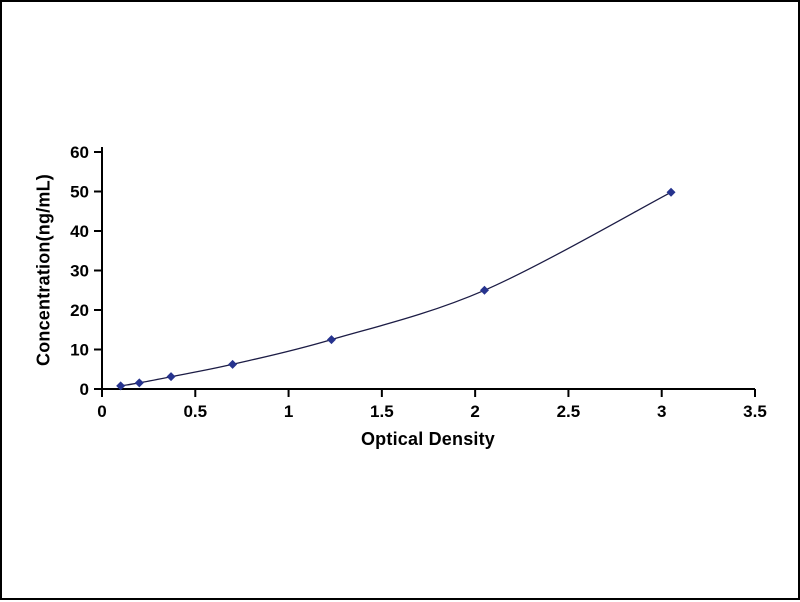 Image resolution: width=800 pixels, height=602 pixels. Describe the element at coordinates (569, 411) in the screenshot. I see `x-tick-label: 2.5` at that location.